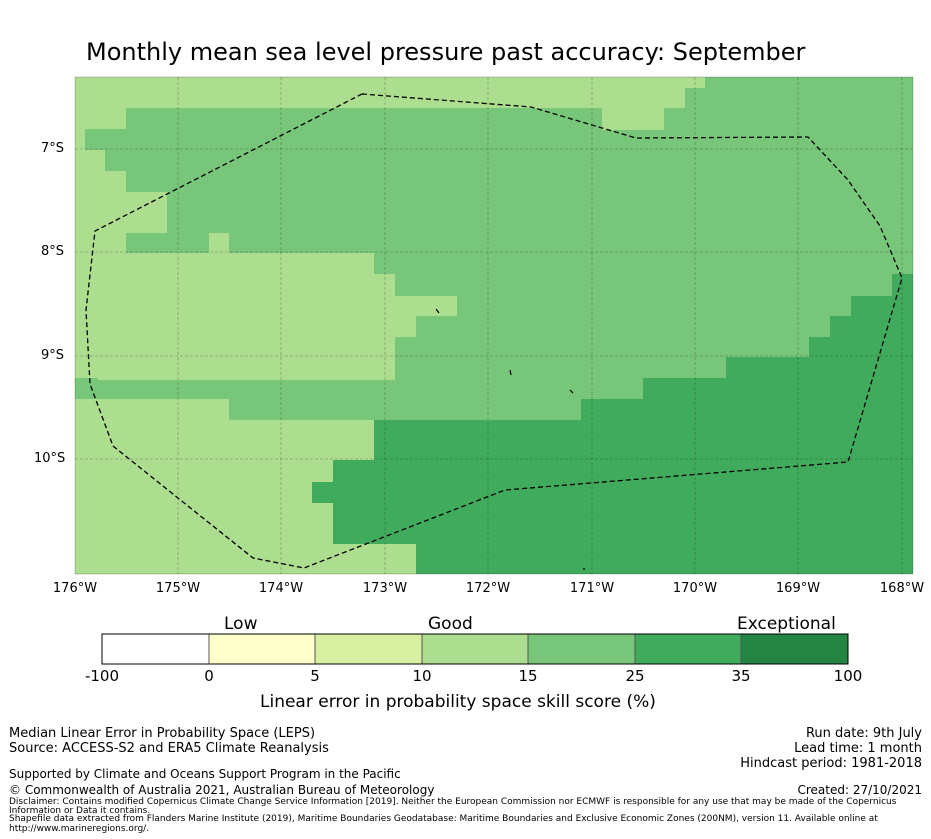 Image resolution: width=931 pixels, height=839 pixels. What do you see at coordinates (902, 588) in the screenshot?
I see `lon-tick-label: 168°W` at bounding box center [902, 588].